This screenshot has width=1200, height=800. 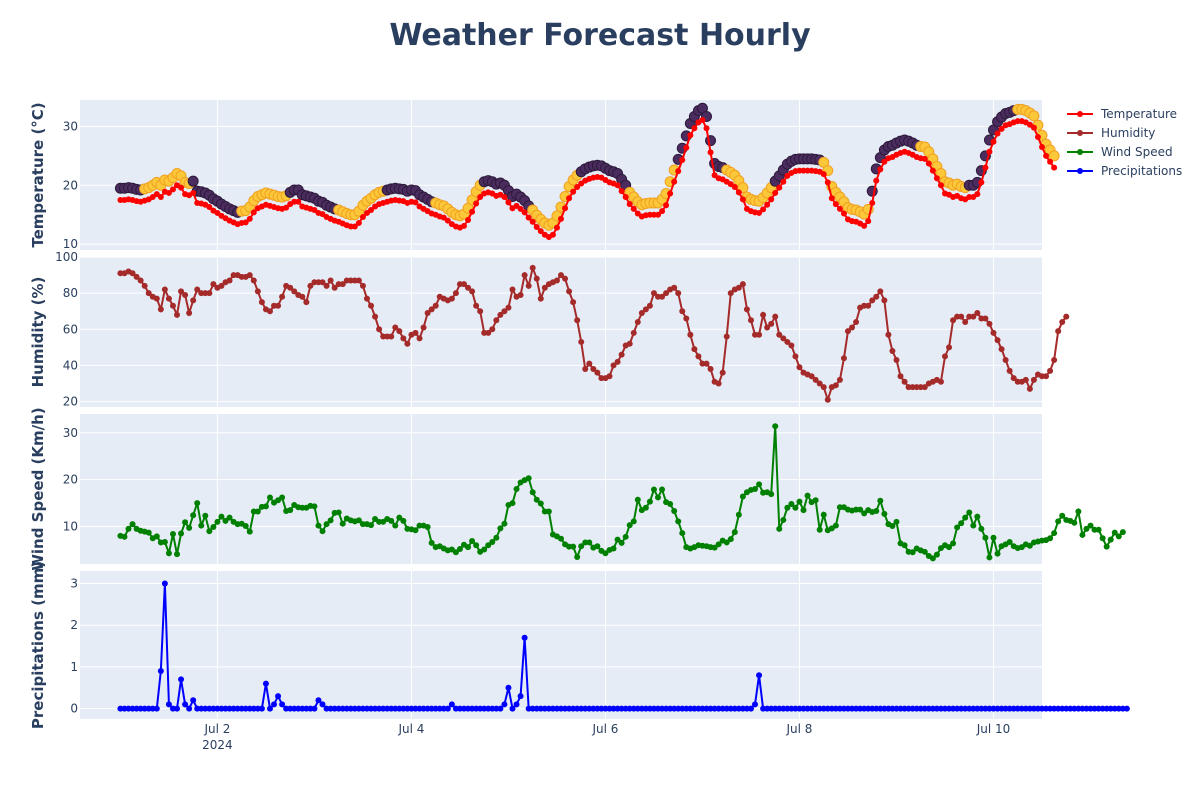 What do you see at coordinates (1128, 133) in the screenshot?
I see `legend-item-label: Humidity` at bounding box center [1128, 133].